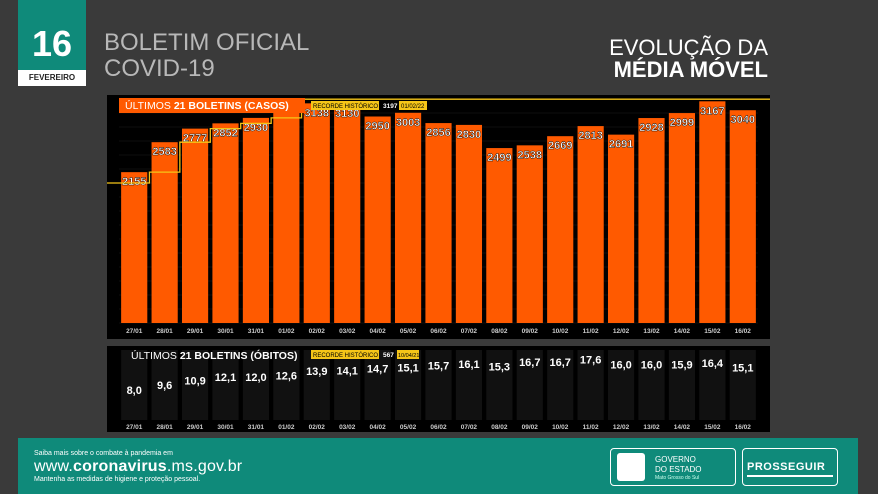 This screenshot has width=878, height=494. I want to click on cases-date-label: 28/01, so click(165, 331).